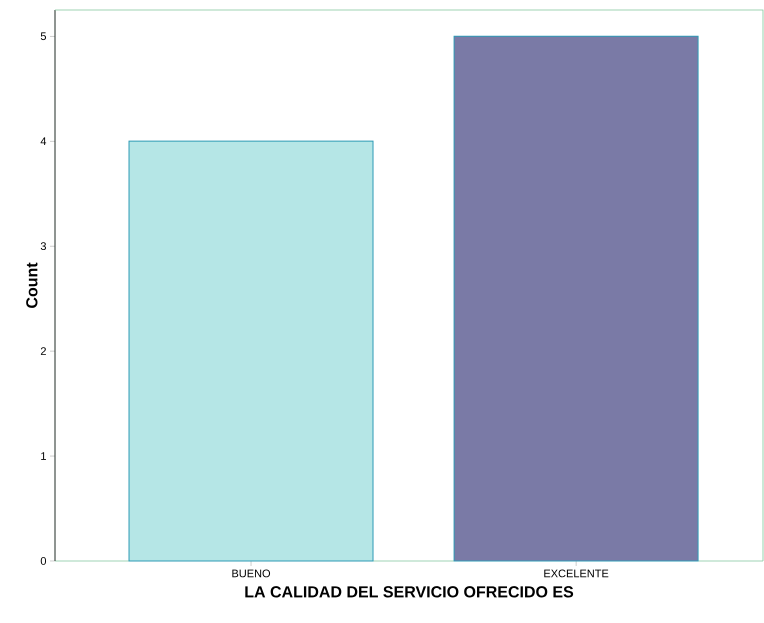  I want to click on x-tick-label: BUENO, so click(251, 574).